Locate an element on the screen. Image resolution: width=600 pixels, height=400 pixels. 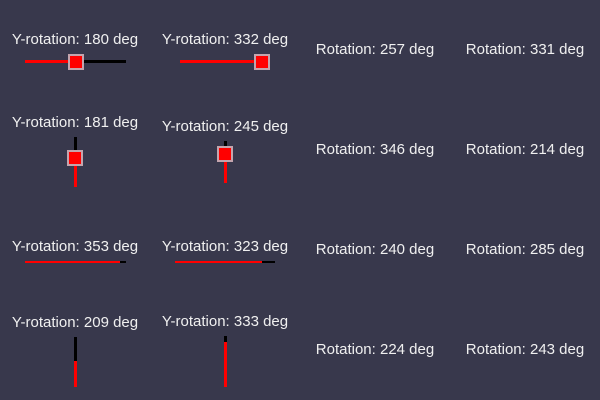
rotation-cell-5: Y-rotation: 181 deg is located at coordinates (75, 150).